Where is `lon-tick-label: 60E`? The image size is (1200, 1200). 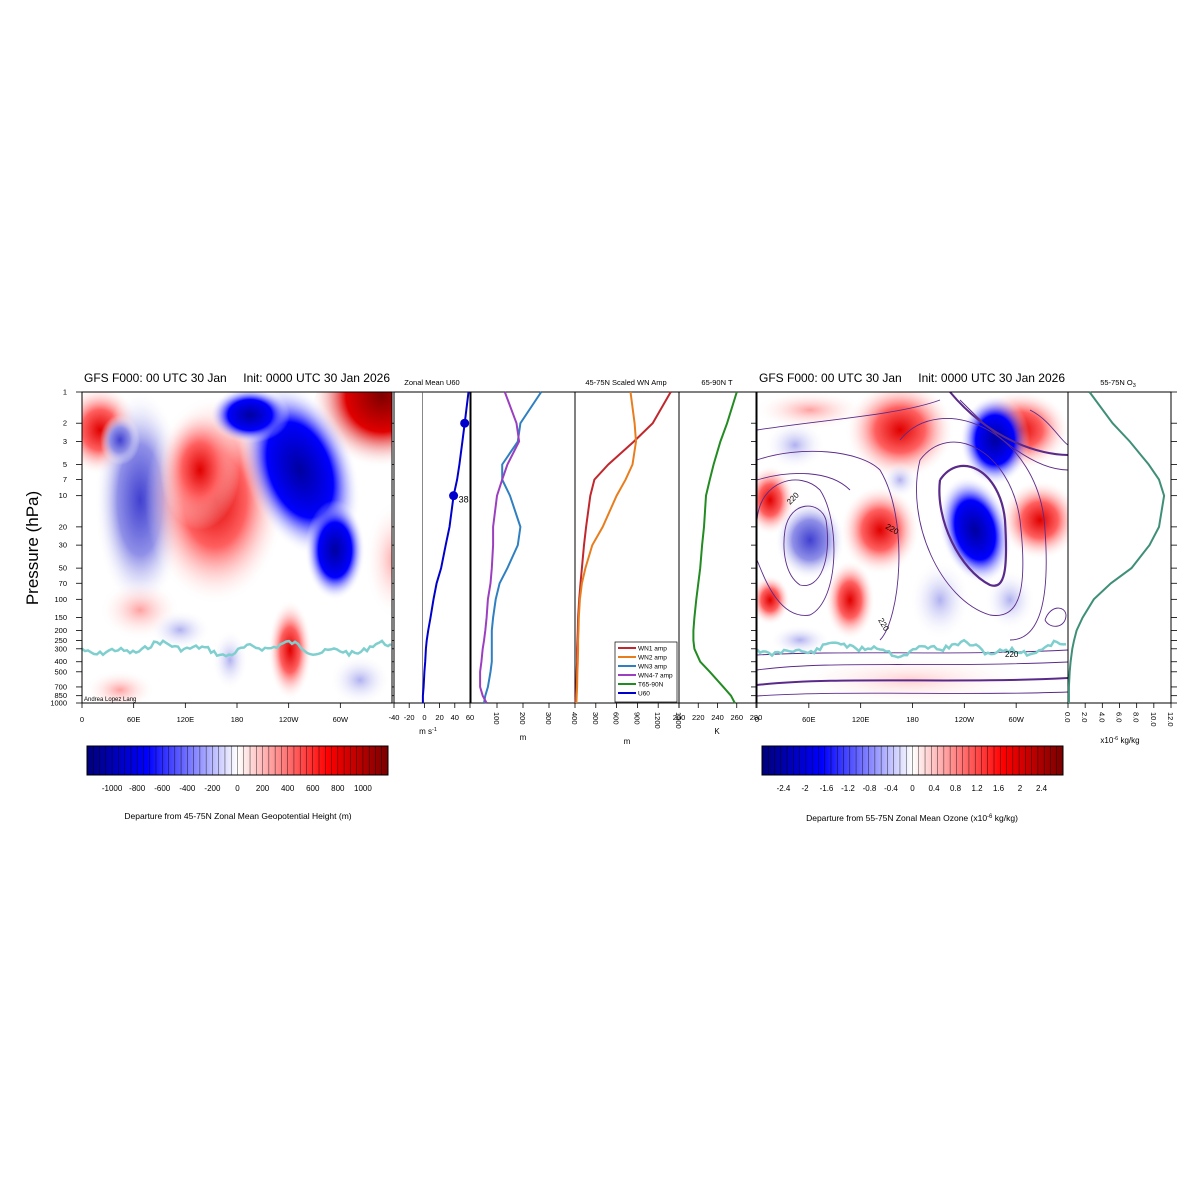 lon-tick-label: 60E is located at coordinates (808, 719).